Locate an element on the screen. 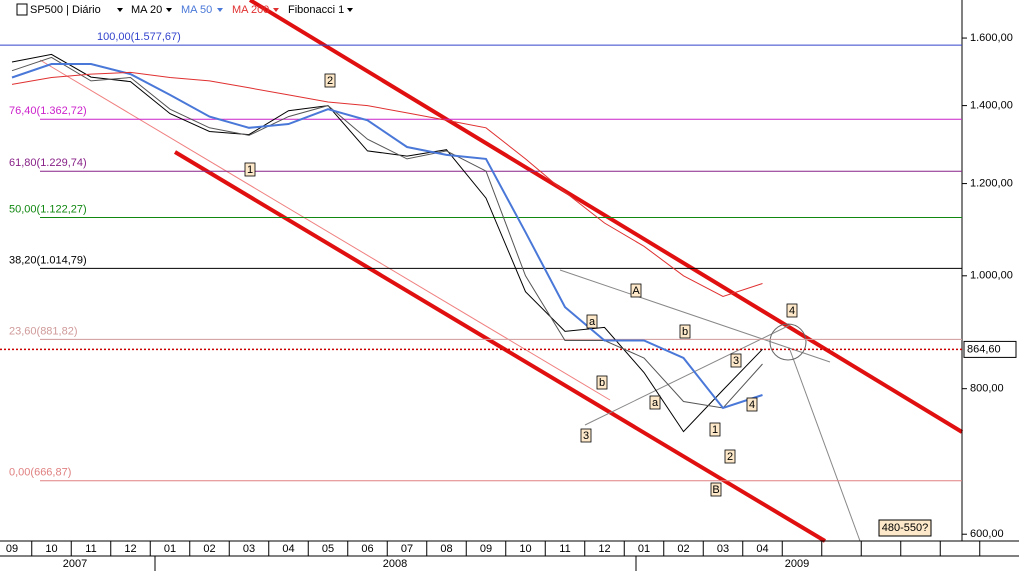  highlight-circle is located at coordinates (788, 342).